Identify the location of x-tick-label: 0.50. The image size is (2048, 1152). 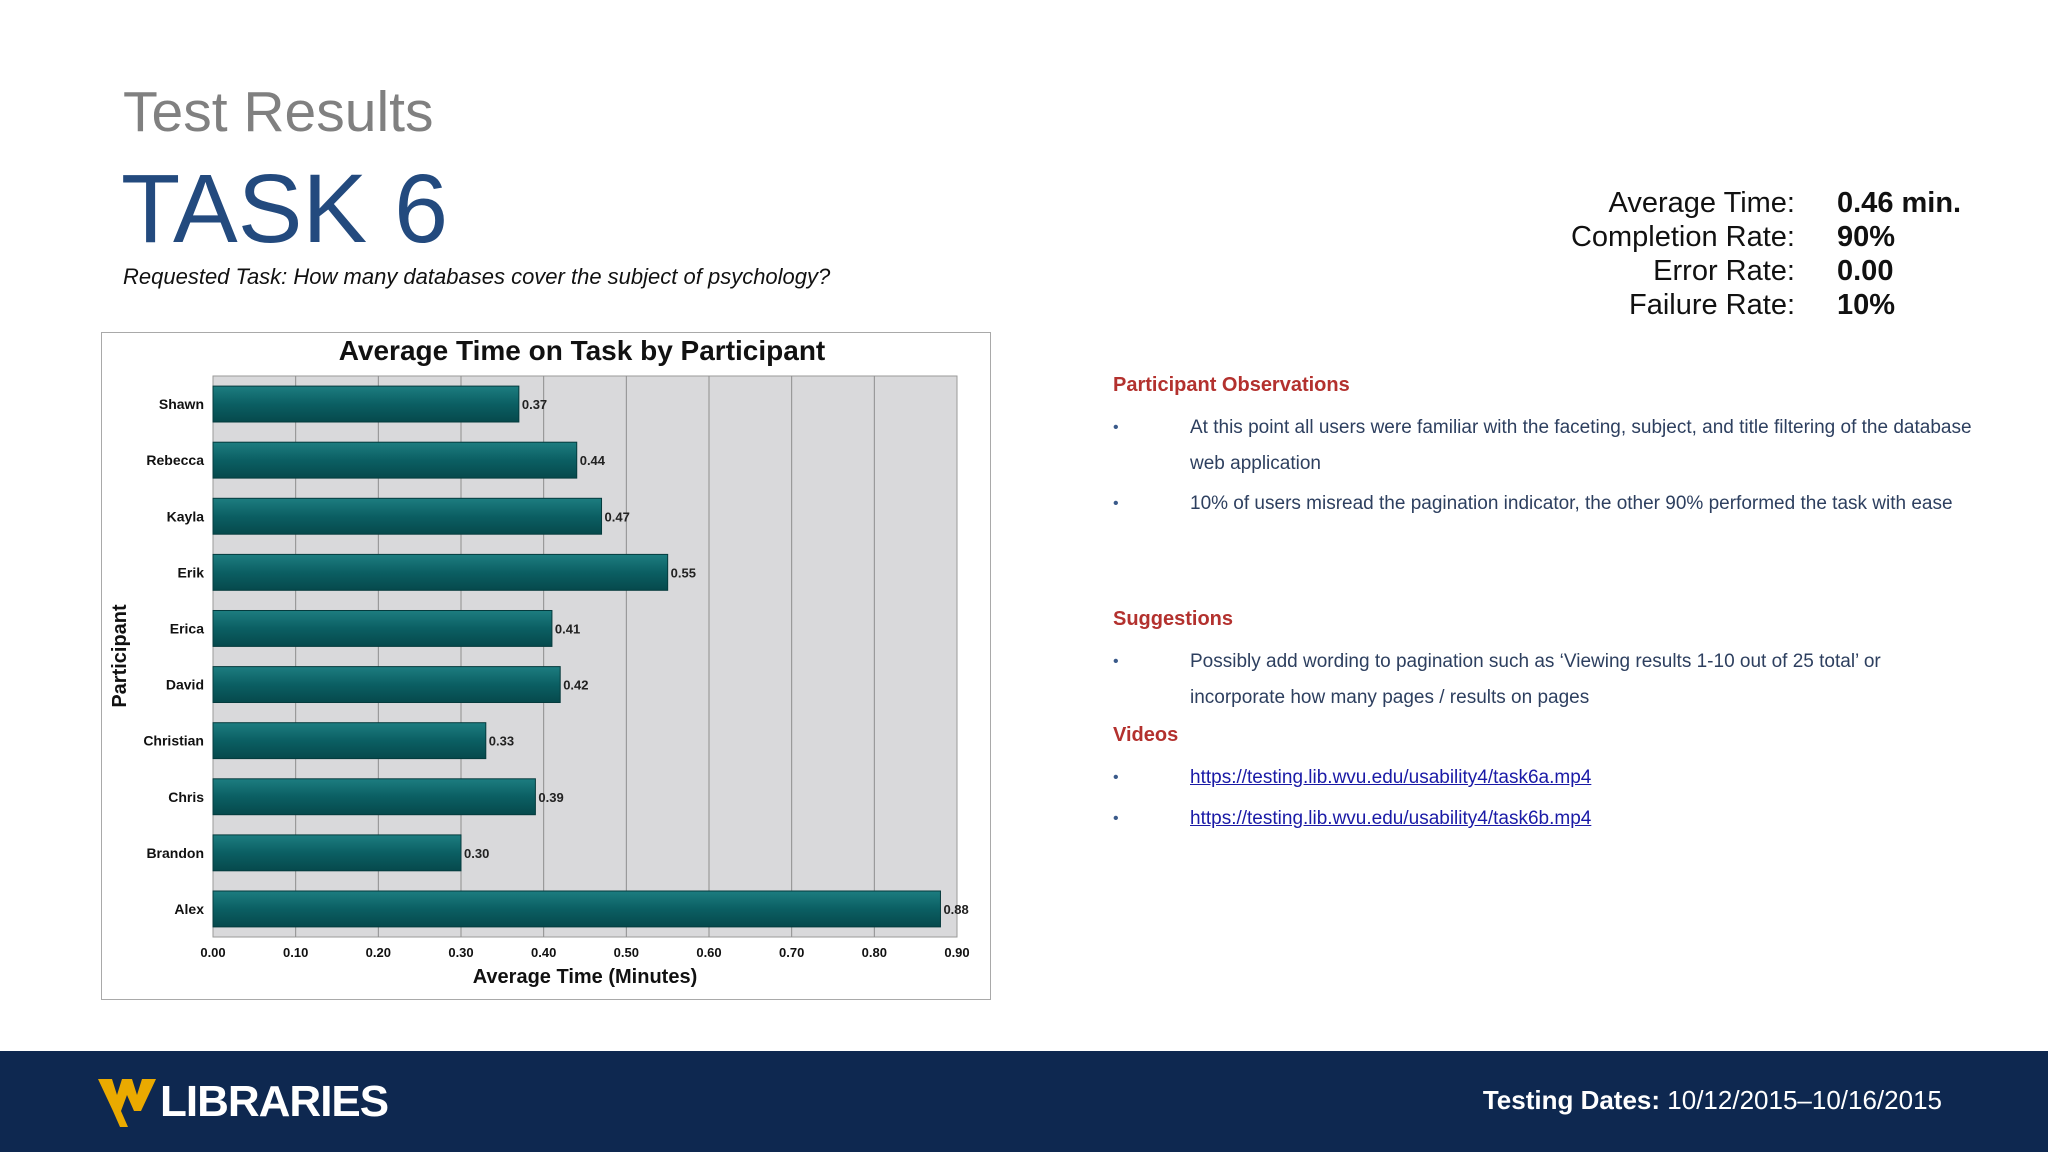
(626, 952).